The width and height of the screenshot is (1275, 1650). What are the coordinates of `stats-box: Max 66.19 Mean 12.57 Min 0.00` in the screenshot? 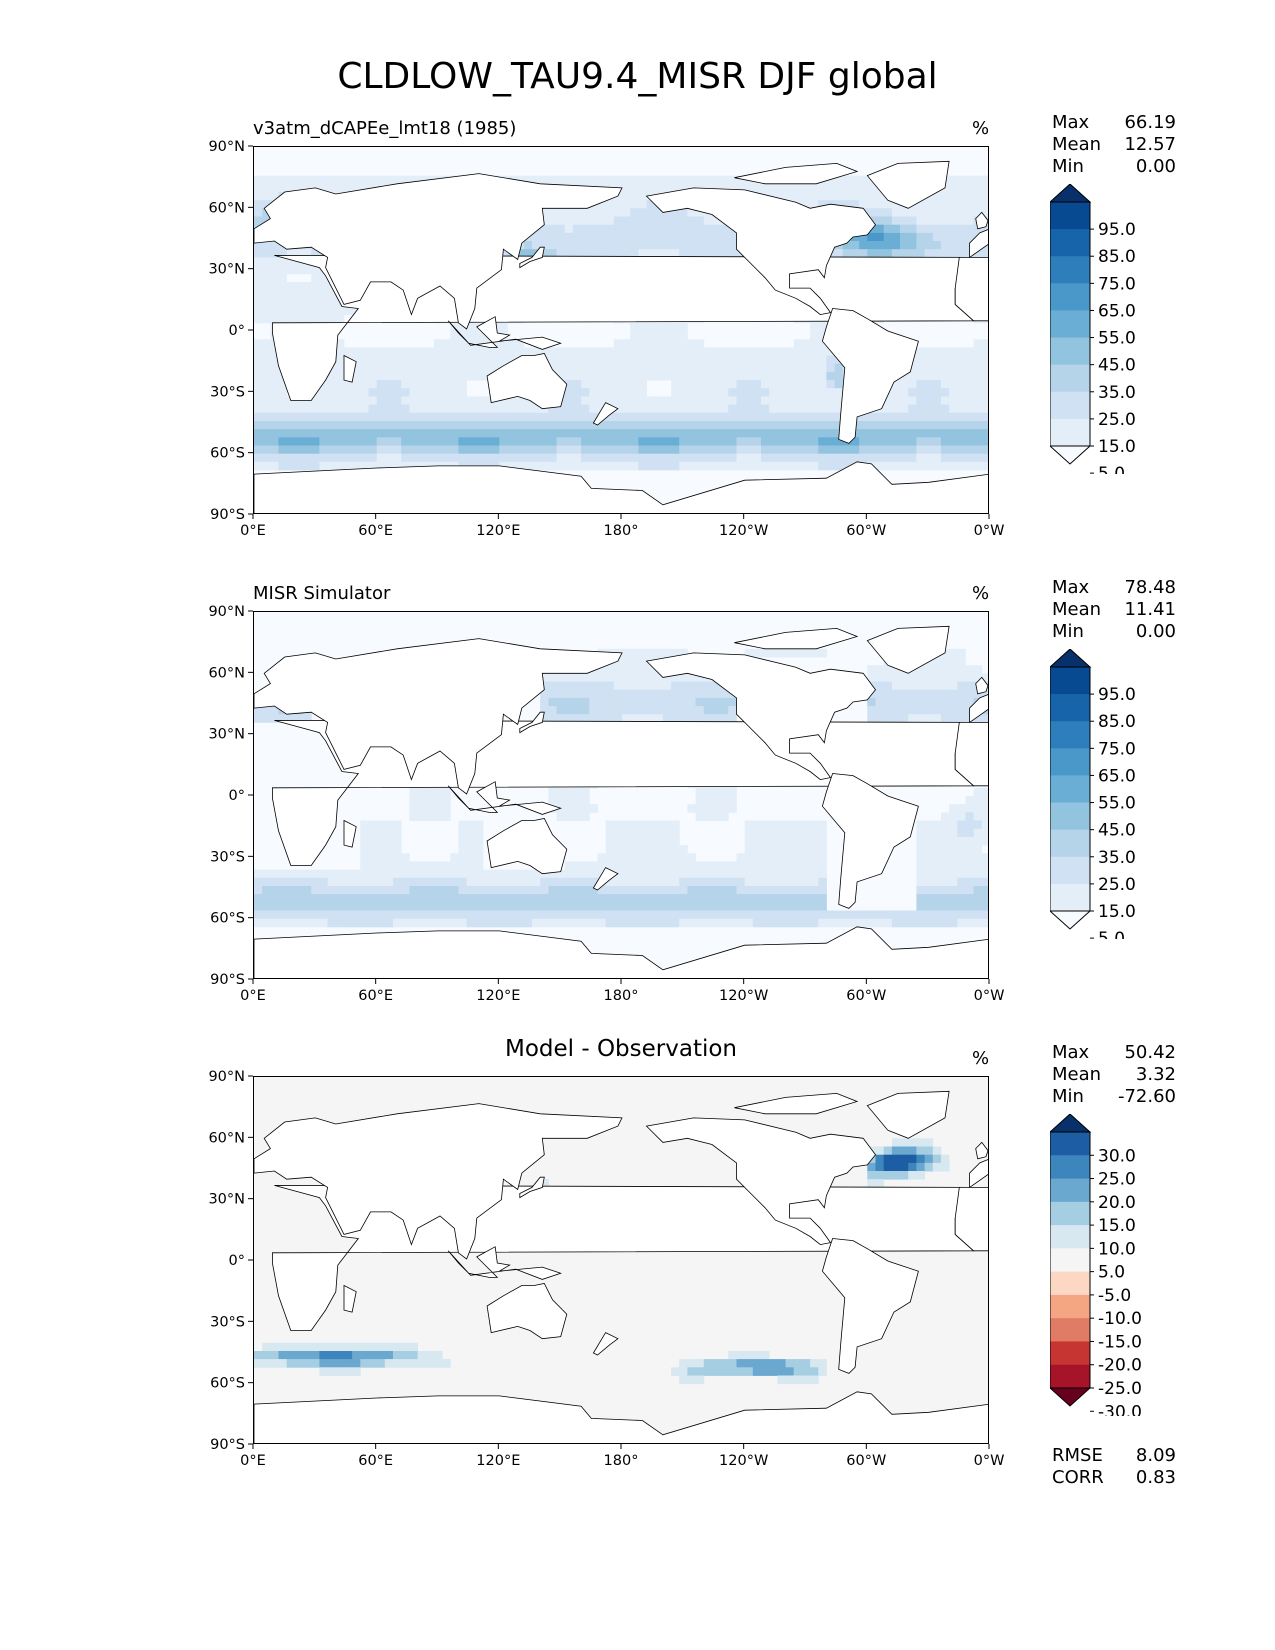 It's located at (1114, 145).